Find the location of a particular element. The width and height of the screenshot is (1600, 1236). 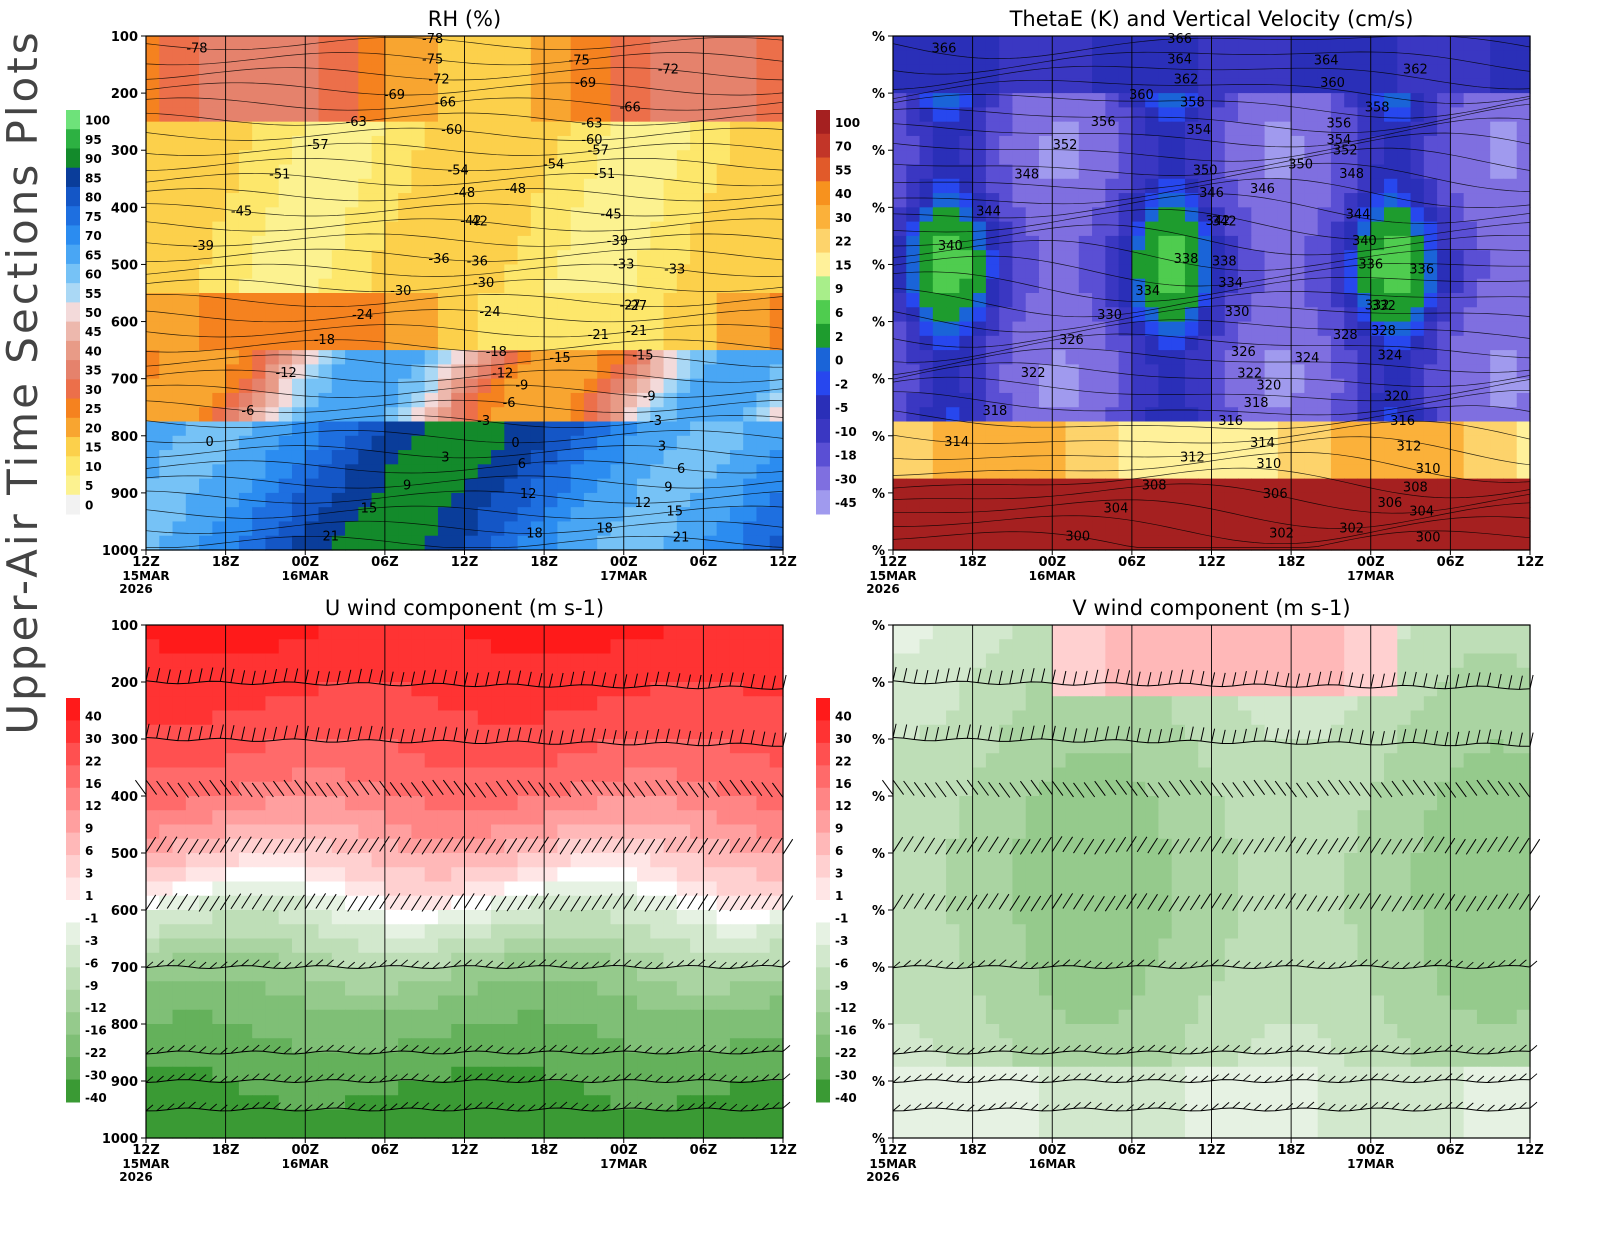

contour-label: 15 is located at coordinates (674, 511).